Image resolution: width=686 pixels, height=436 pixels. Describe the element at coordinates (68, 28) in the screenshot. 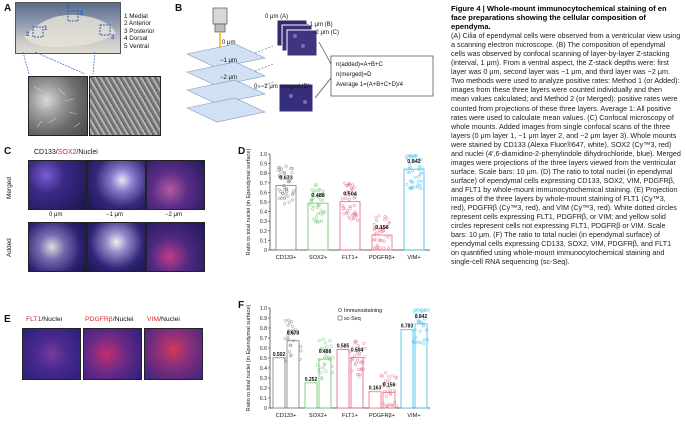

I see `sem-overview-image: 1 2 3 4 5` at that location.